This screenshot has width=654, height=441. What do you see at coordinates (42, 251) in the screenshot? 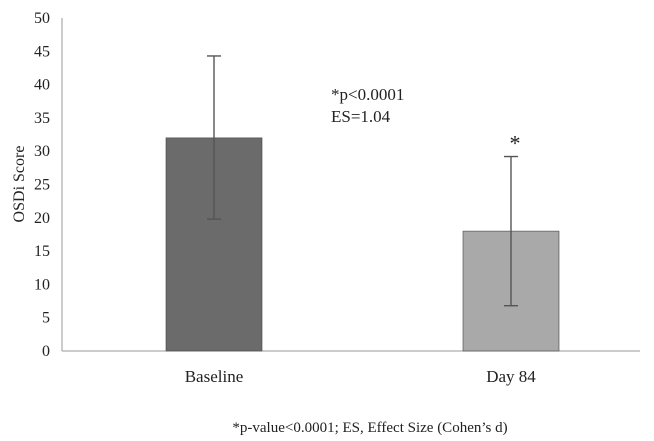
I see `y-tick-label: 15` at bounding box center [42, 251].